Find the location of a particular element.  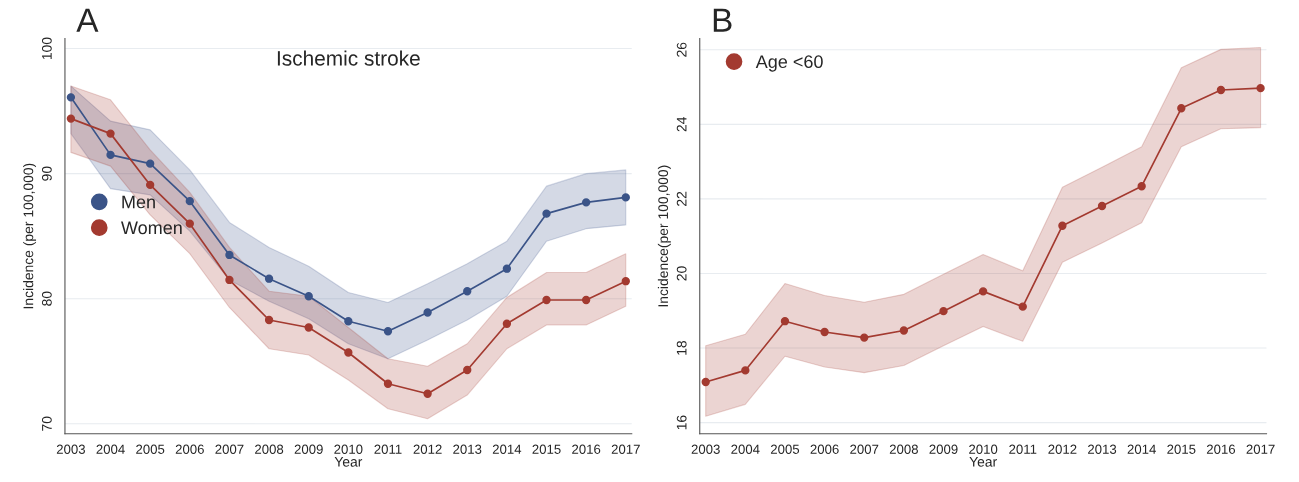

y-tick-label: 80 is located at coordinates (46, 298).